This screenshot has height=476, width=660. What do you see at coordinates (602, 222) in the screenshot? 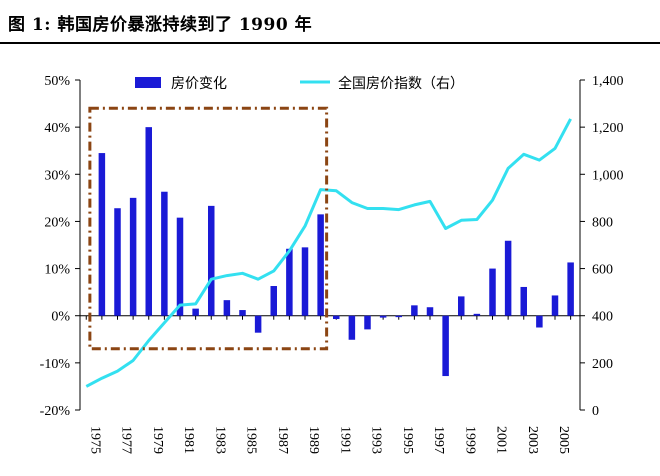
I see `y-right-tick-label: 800` at bounding box center [602, 222].